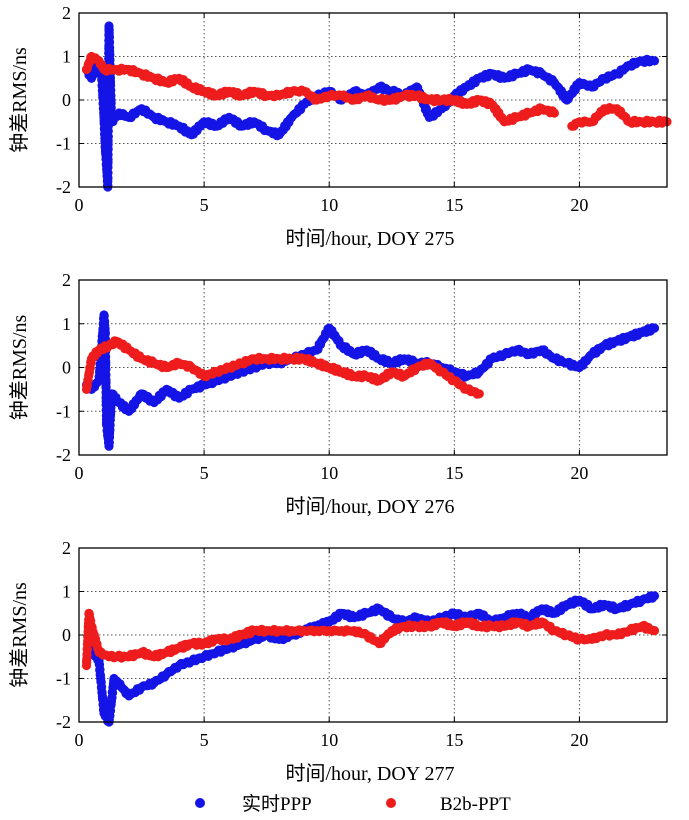  I want to click on x-axis-label: 时间/hour, DOY 277, so click(369, 773).